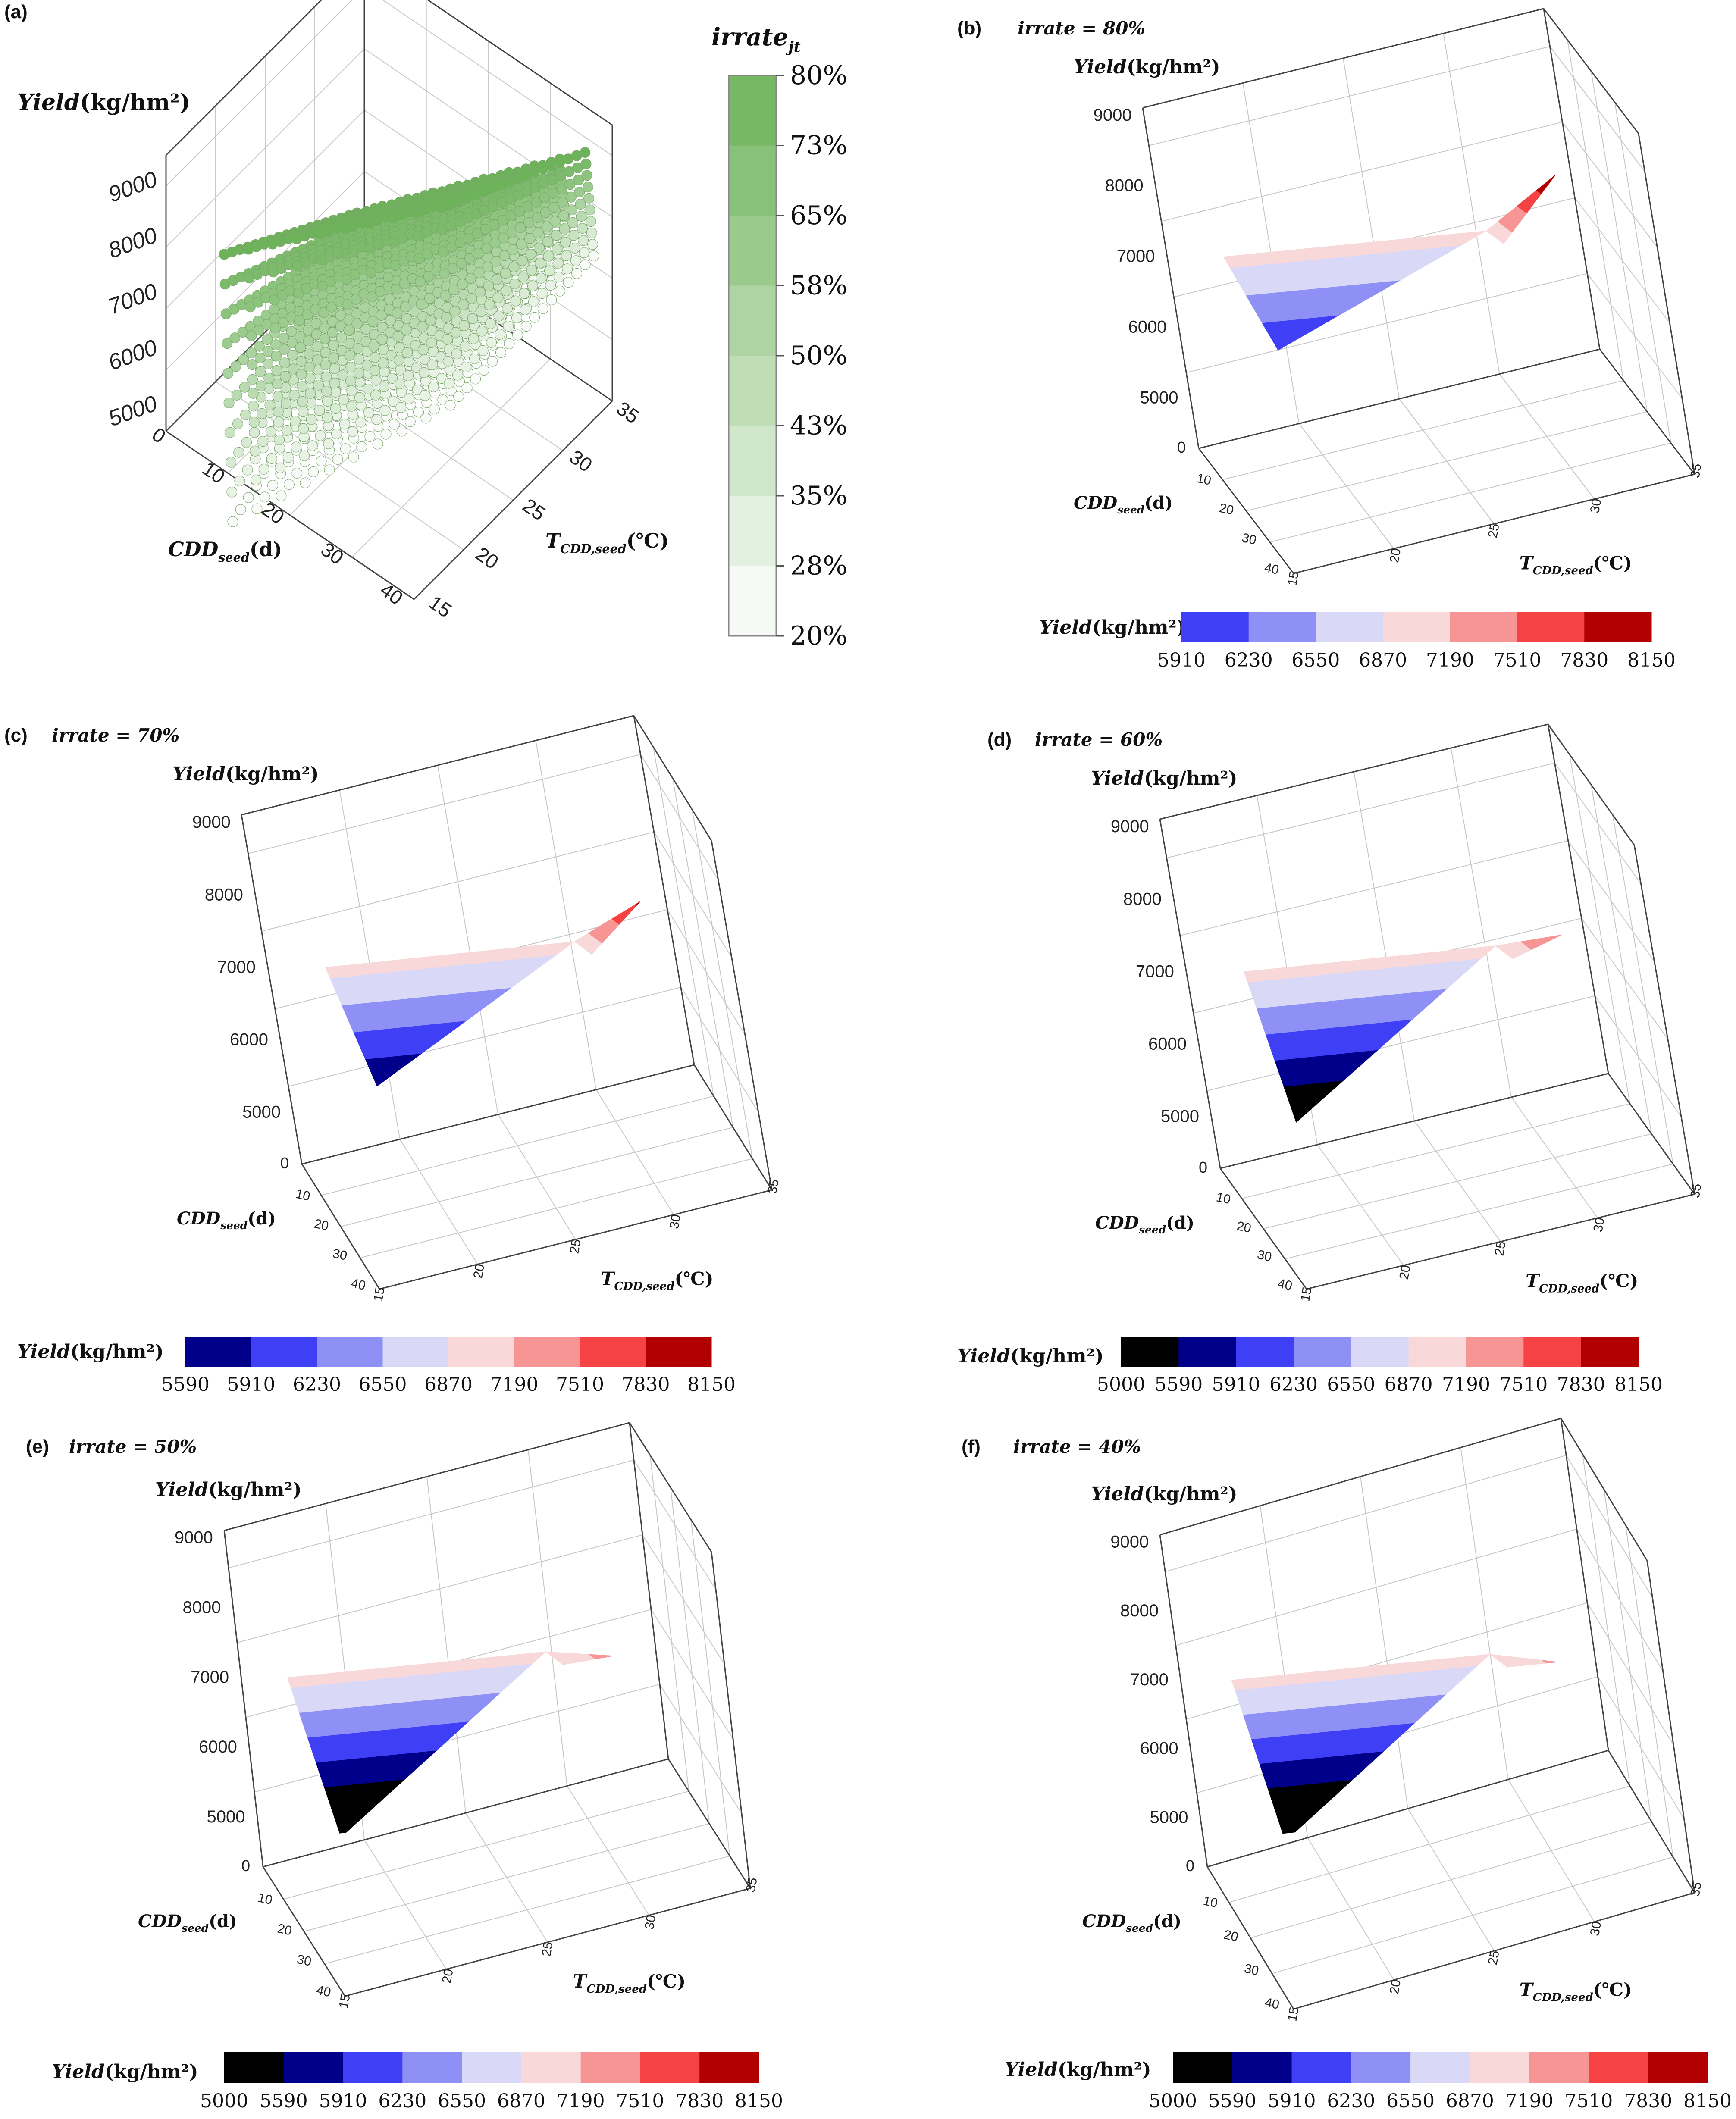 The height and width of the screenshot is (2119, 1736). Describe the element at coordinates (1147, 67) in the screenshot. I see `panel-b-zlabel: Yield(kg/hm²)` at that location.